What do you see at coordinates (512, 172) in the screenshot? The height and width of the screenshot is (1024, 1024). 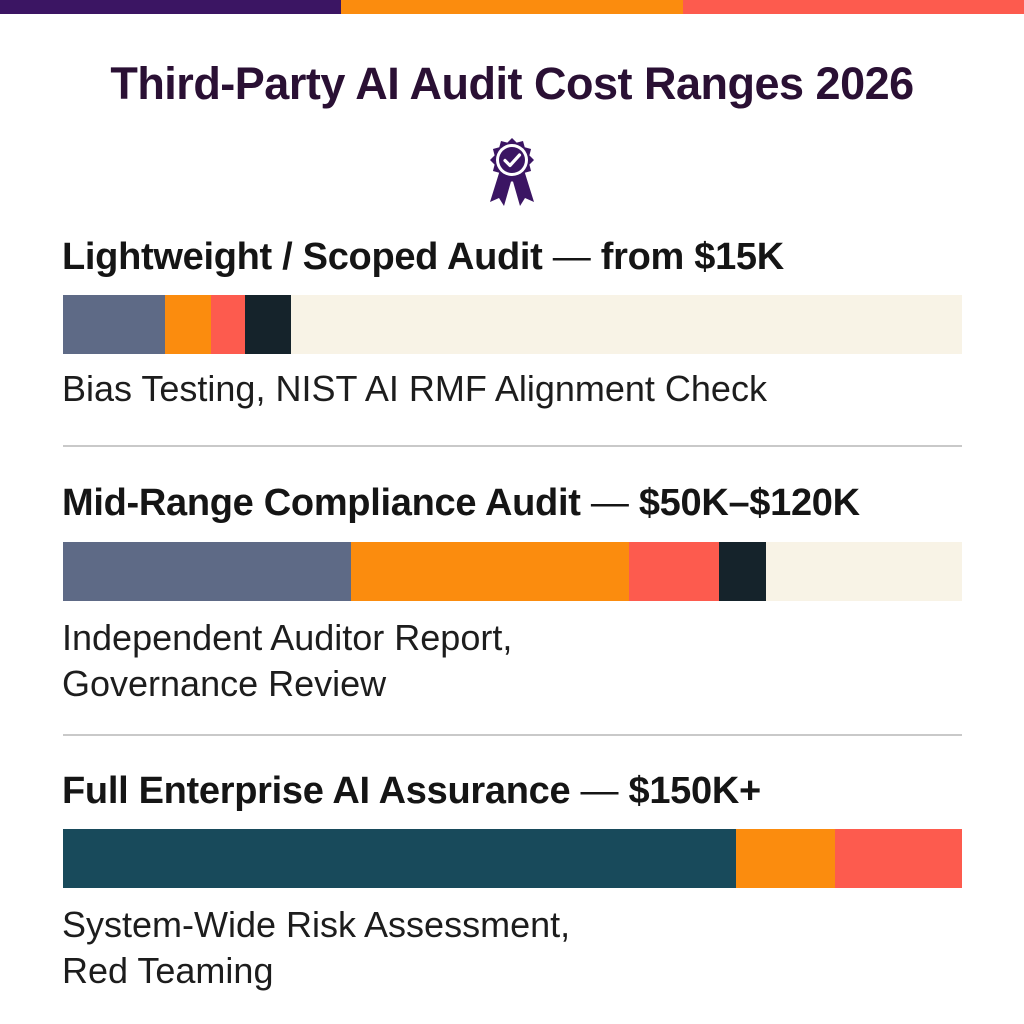 I see `award-ribbon-check-icon` at bounding box center [512, 172].